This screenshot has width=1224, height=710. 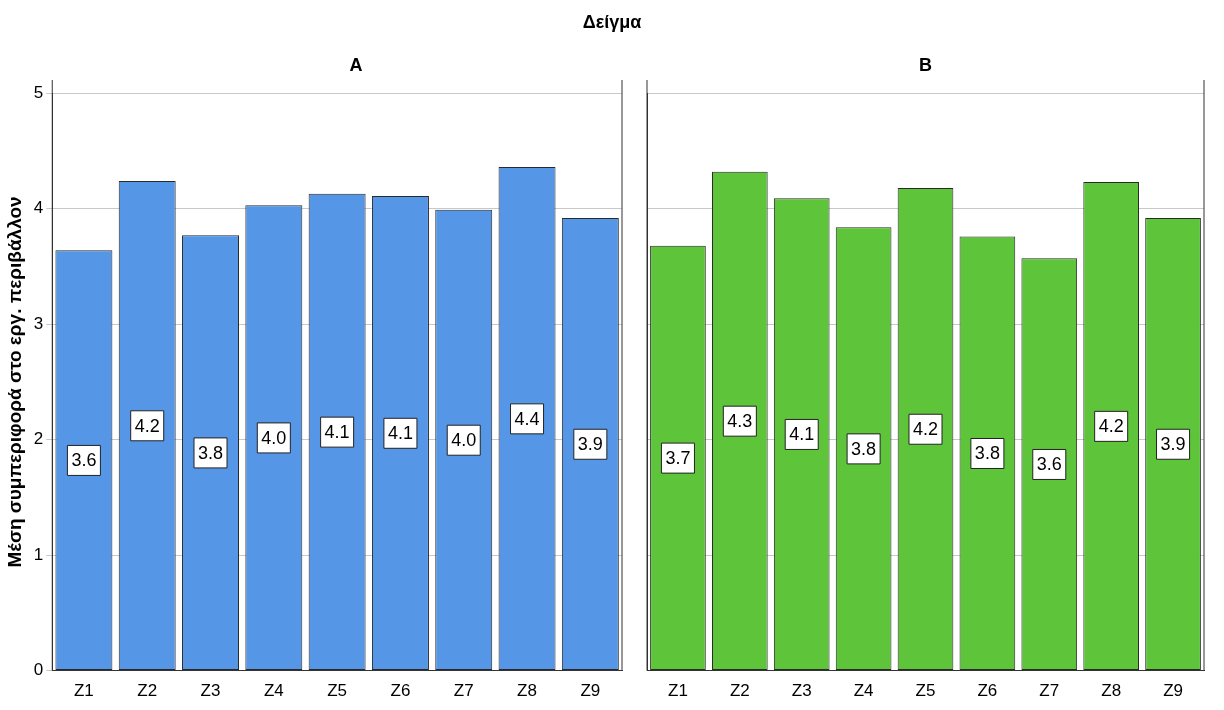 I want to click on y-tick-label: 0, so click(x=38, y=670).